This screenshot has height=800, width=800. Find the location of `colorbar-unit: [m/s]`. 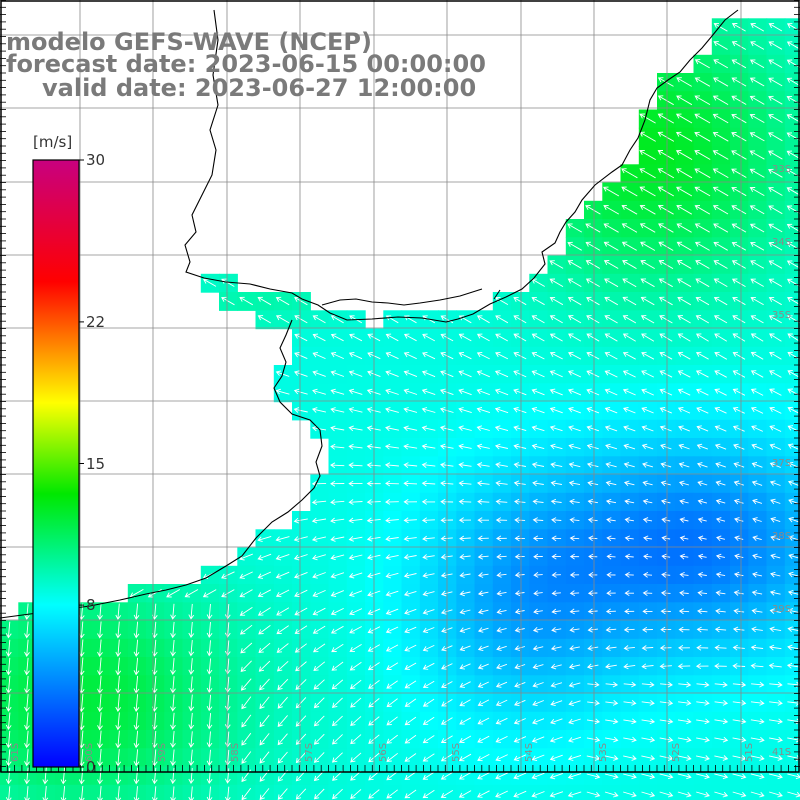

colorbar-unit: [m/s] is located at coordinates (53, 142).